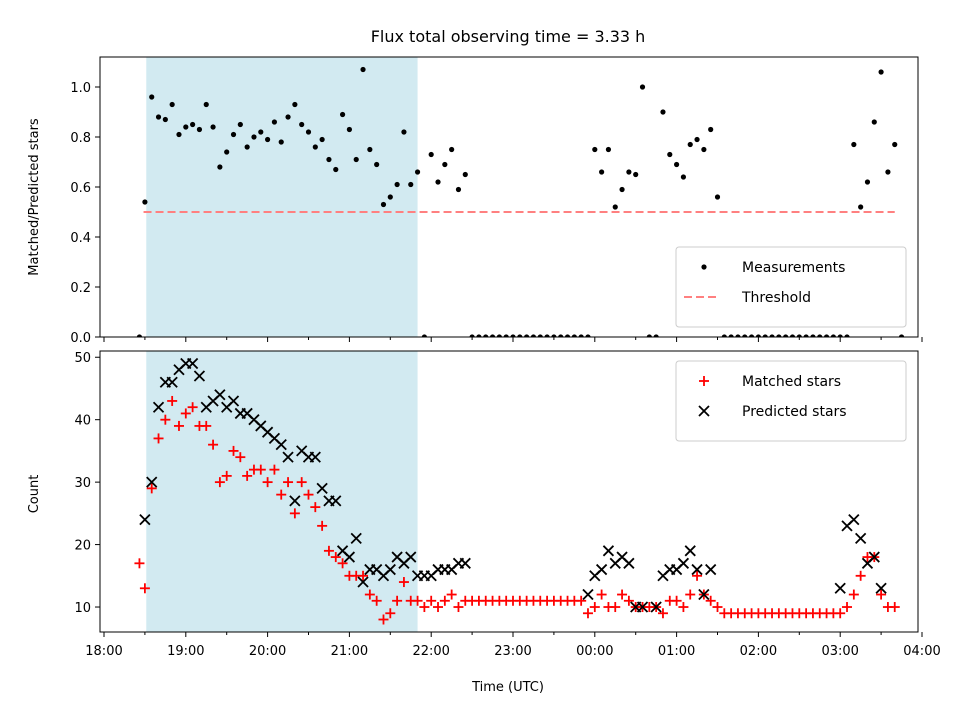  Describe the element at coordinates (512, 651) in the screenshot. I see `x-tick-label: 23:00` at that location.